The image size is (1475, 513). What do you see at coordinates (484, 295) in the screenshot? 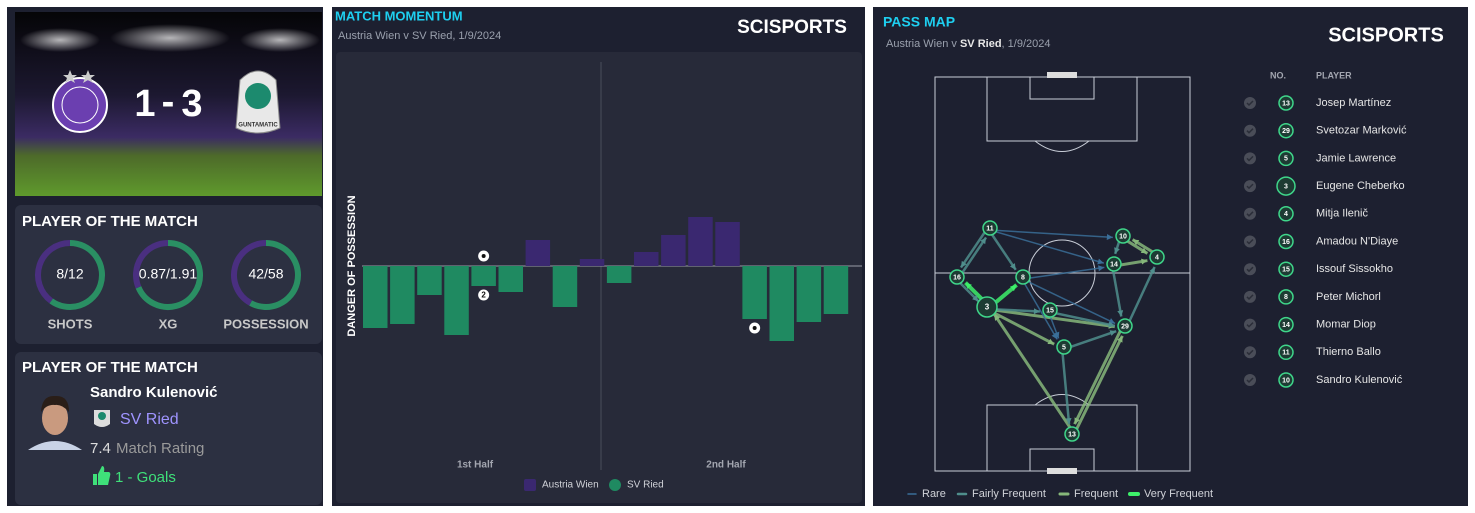
I see `goal-icon` at bounding box center [484, 295].